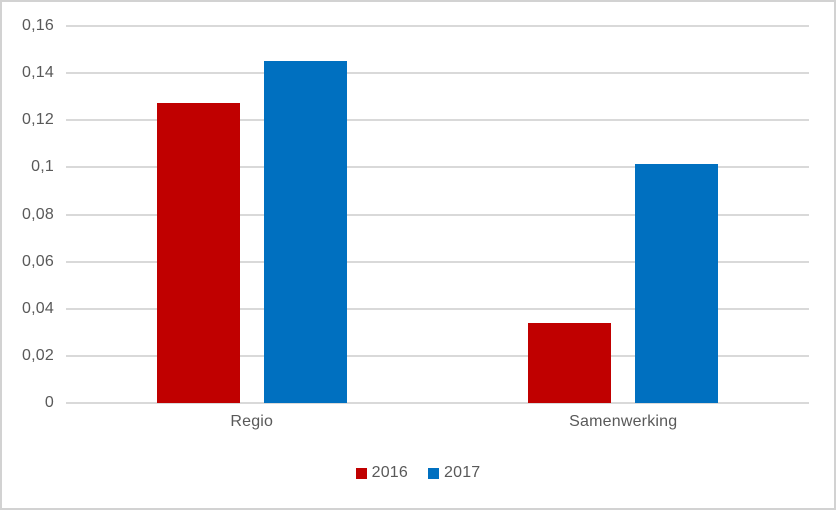 This screenshot has width=836, height=510. Describe the element at coordinates (38, 73) in the screenshot. I see `y-tick-label: 0,14` at that location.